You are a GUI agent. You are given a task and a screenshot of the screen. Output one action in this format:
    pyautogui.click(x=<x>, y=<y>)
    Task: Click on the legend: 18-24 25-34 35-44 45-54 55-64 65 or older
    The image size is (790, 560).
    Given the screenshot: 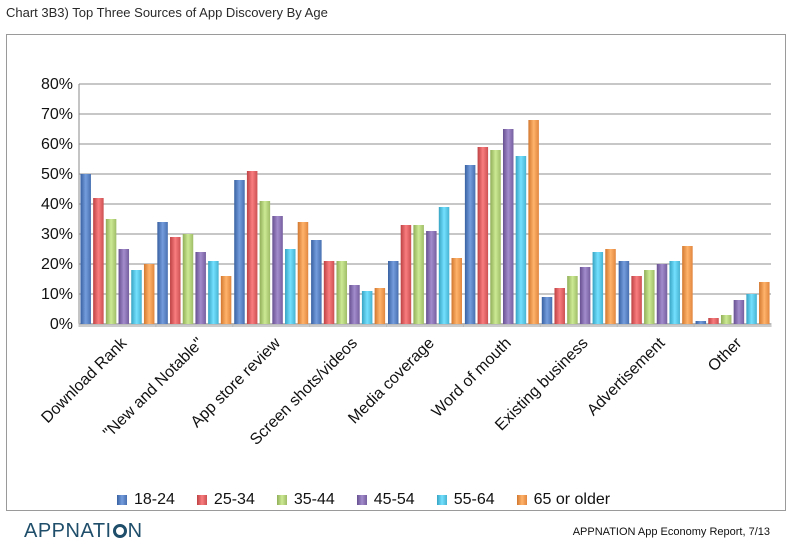 What is the action you would take?
    pyautogui.click(x=374, y=500)
    